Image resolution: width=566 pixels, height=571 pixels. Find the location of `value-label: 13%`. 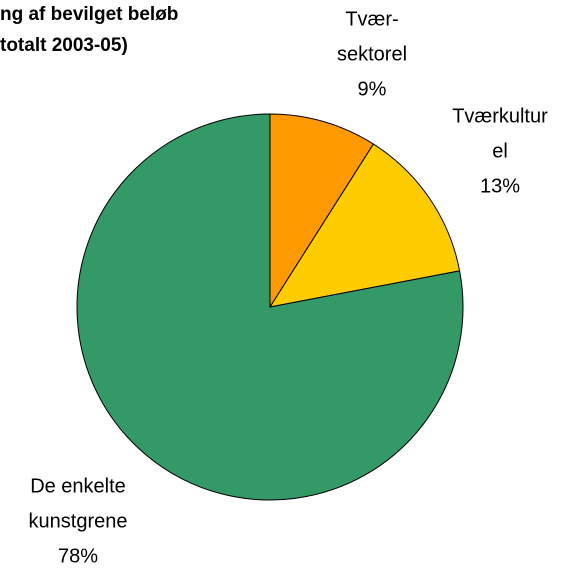

value-label: 13% is located at coordinates (500, 186).